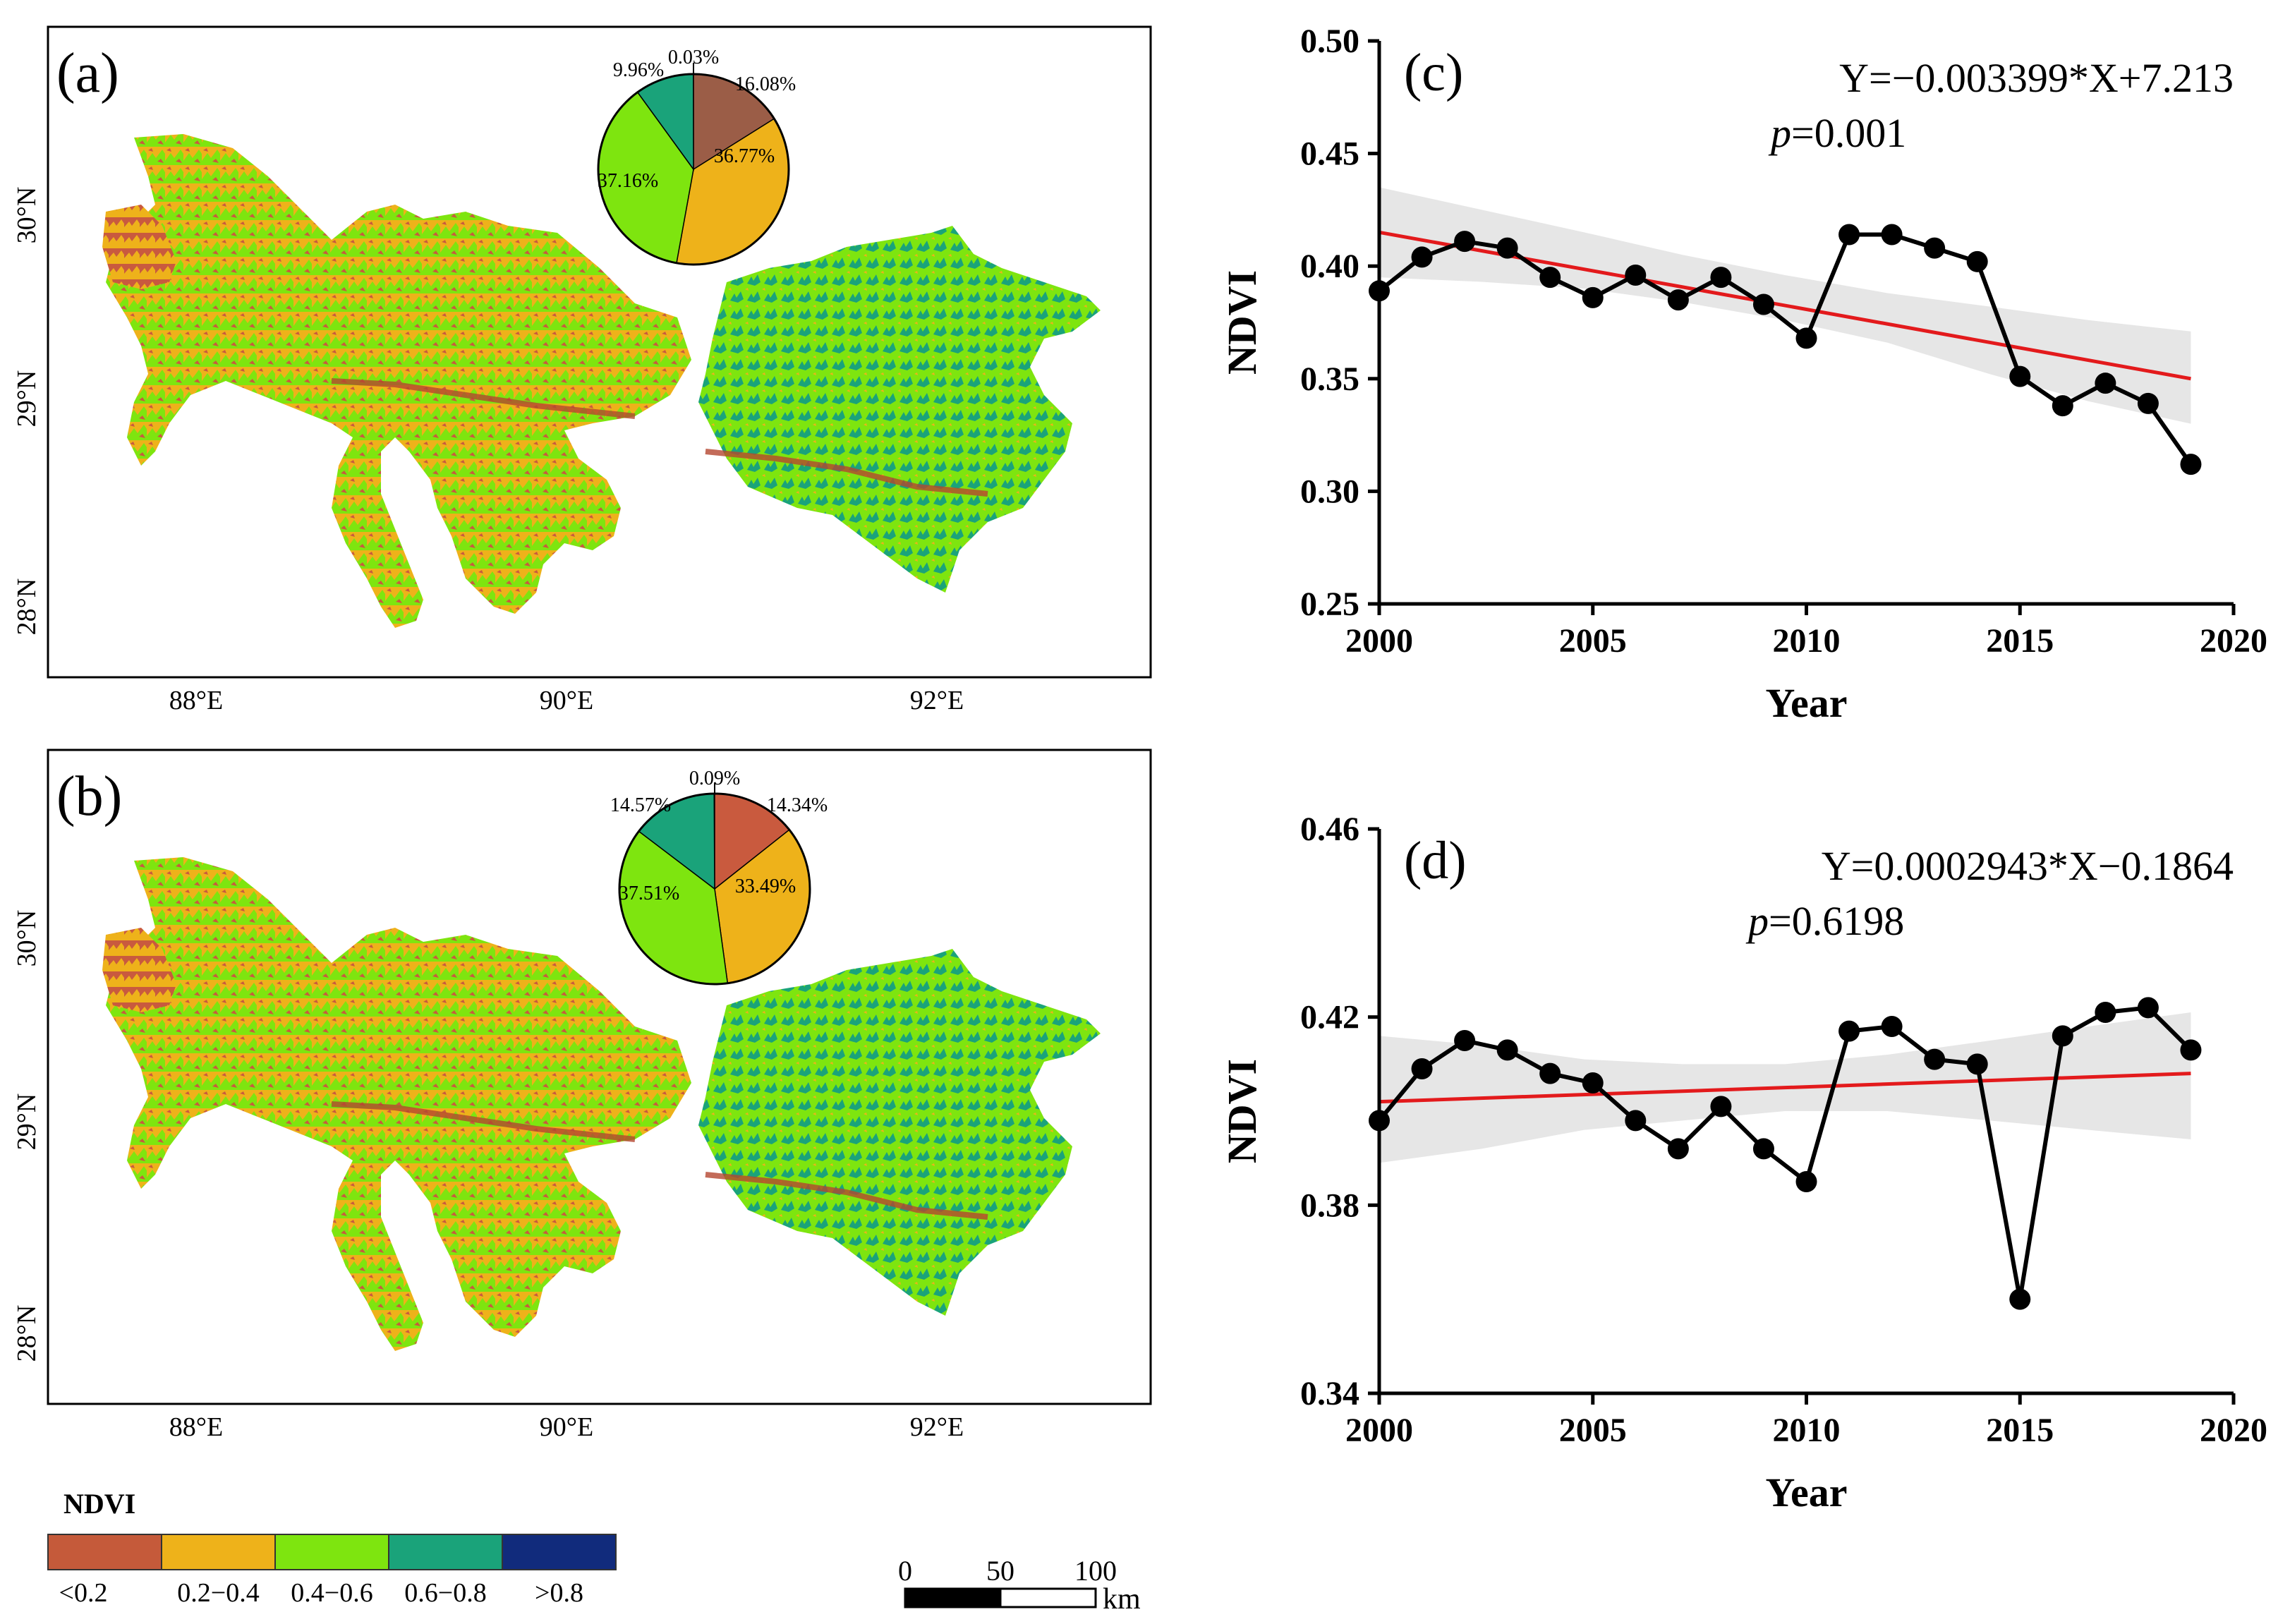  What do you see at coordinates (1095, 1571) in the screenshot?
I see `scale-tick-label: 100` at bounding box center [1095, 1571].